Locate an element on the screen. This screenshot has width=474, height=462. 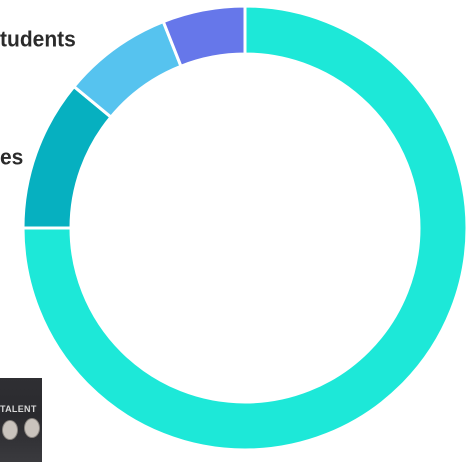
slice-label-students: tudents is located at coordinates (38, 39).